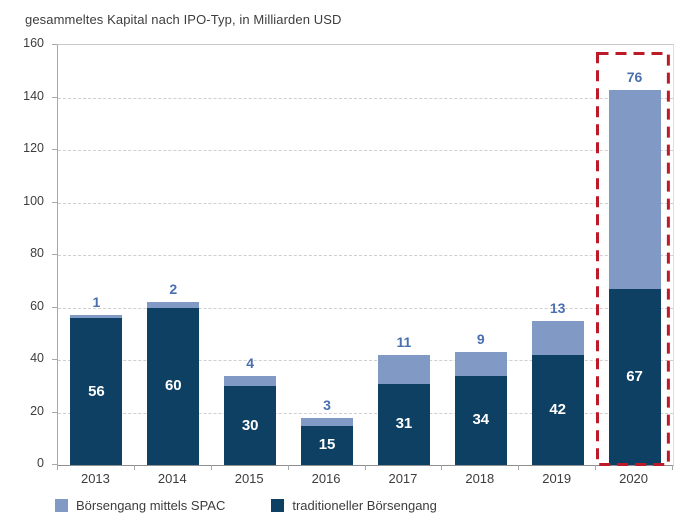 The width and height of the screenshot is (700, 530). I want to click on highlight-box-2020, so click(633, 259).